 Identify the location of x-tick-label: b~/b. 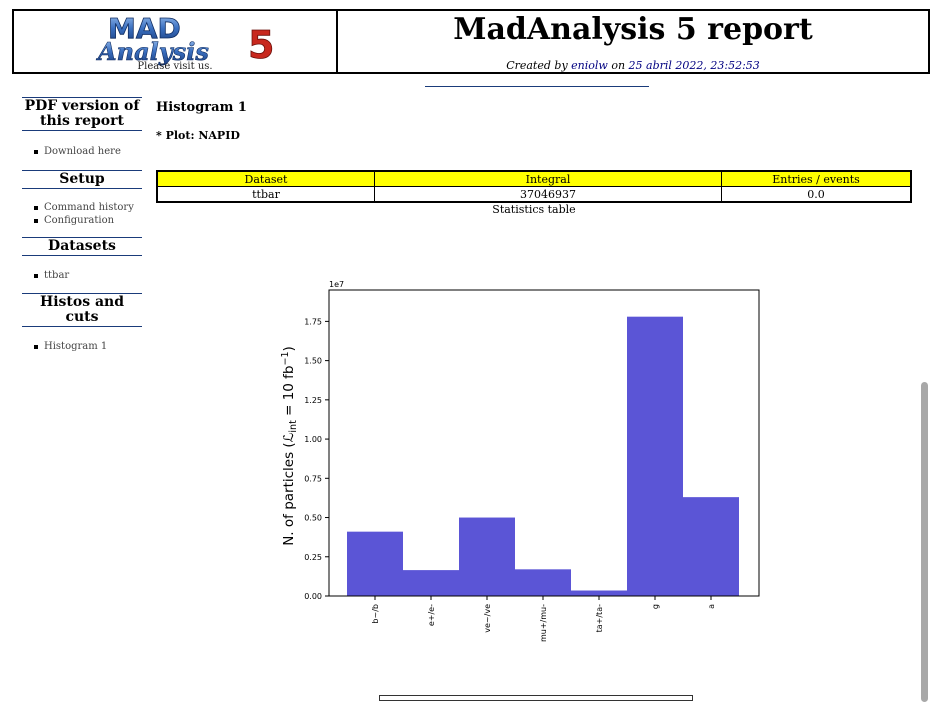
(375, 614).